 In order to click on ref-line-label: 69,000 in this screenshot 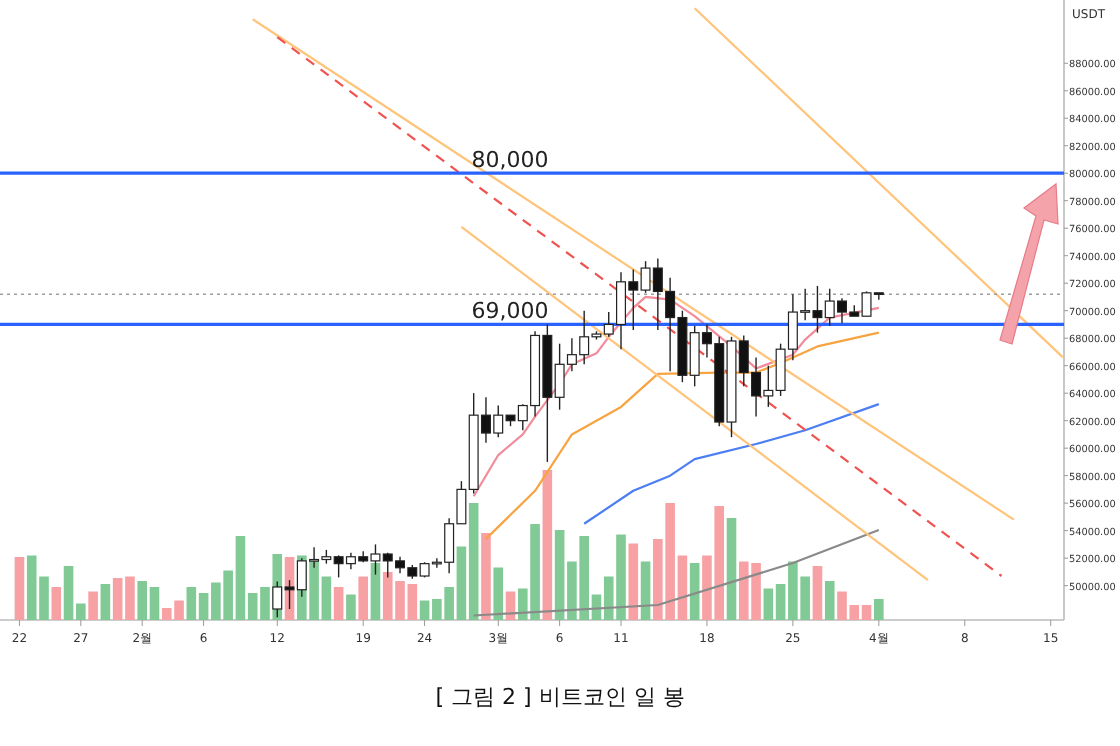, I will do `click(510, 311)`.